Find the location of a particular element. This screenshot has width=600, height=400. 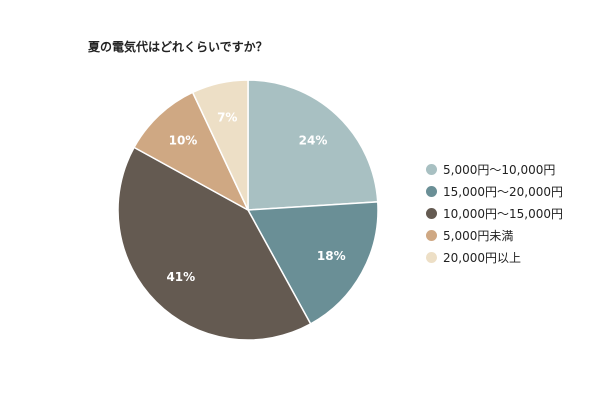

legend-label: 5,000円未満 is located at coordinates (478, 235).